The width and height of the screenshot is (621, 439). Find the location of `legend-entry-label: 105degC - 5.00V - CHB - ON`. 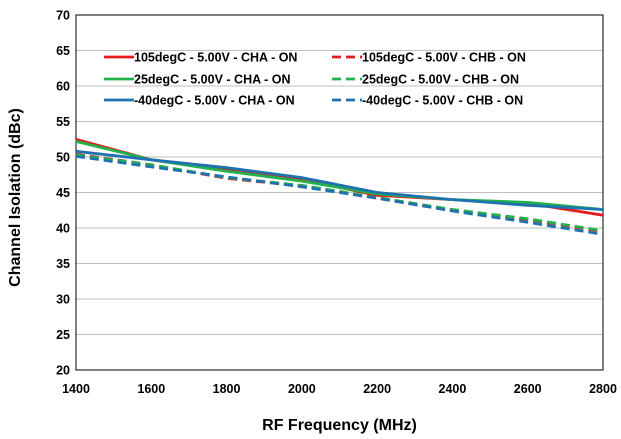

legend-entry-label: 105degC - 5.00V - CHB - ON is located at coordinates (444, 58).